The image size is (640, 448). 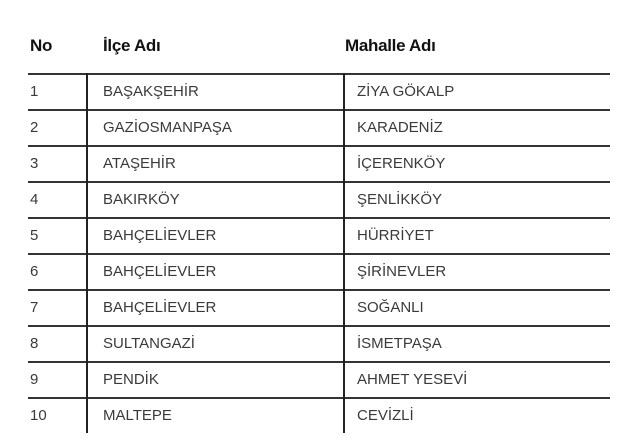 I want to click on neighborhood-cell: ŞİRİNEVLER, so click(x=402, y=271).